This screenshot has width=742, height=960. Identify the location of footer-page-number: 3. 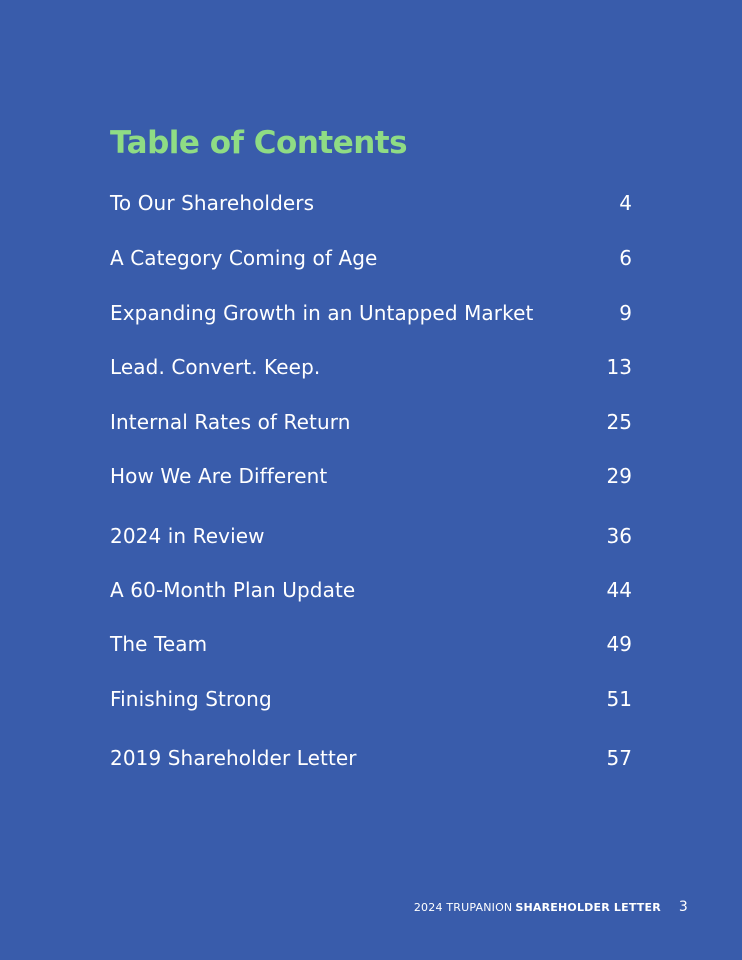
(683, 907).